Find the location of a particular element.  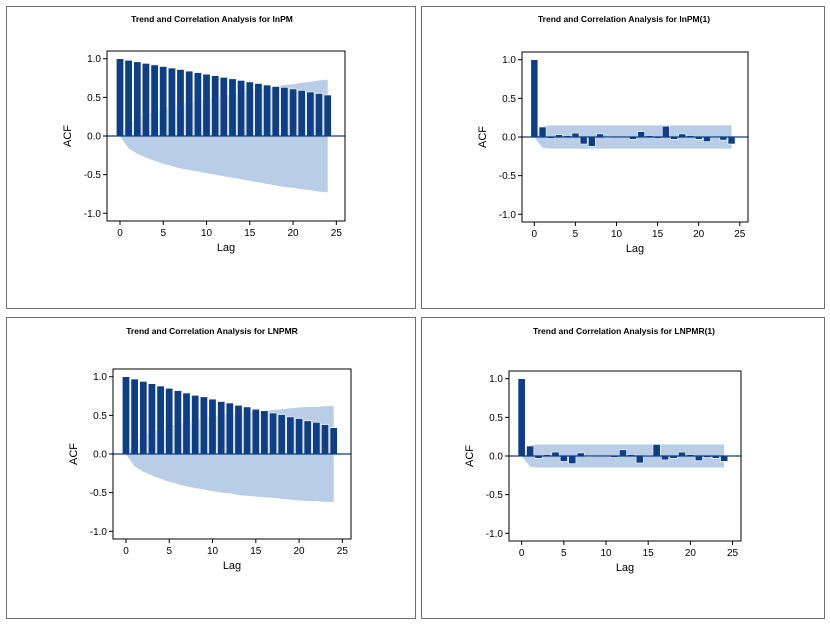

chart-title: Trend and Correlation Analysis for LNPMR is located at coordinates (212, 331).